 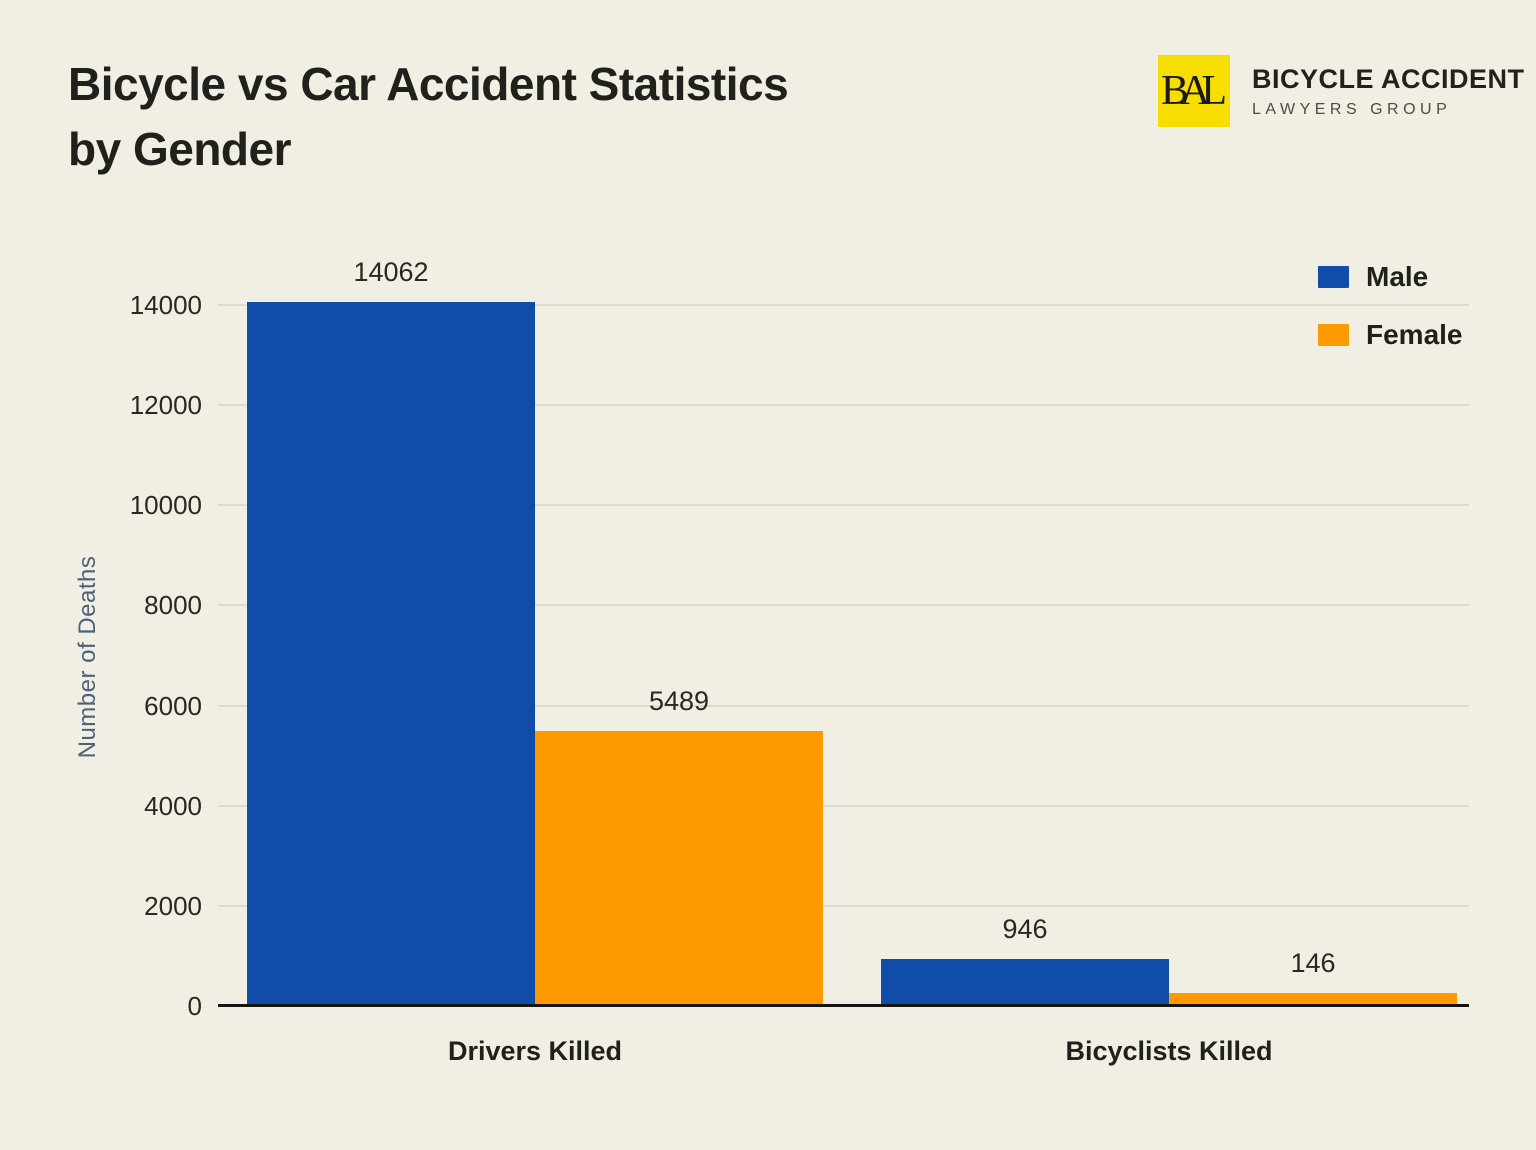 I want to click on value-label-14062: 14062, so click(x=391, y=272).